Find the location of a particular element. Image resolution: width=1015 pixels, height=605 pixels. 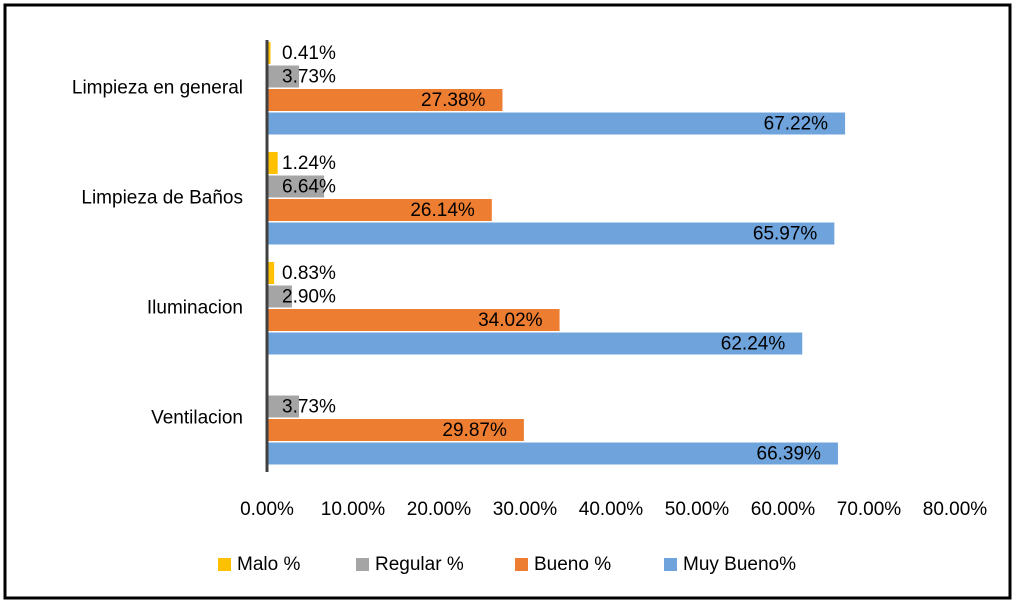

data-label: 0.83% is located at coordinates (309, 273).